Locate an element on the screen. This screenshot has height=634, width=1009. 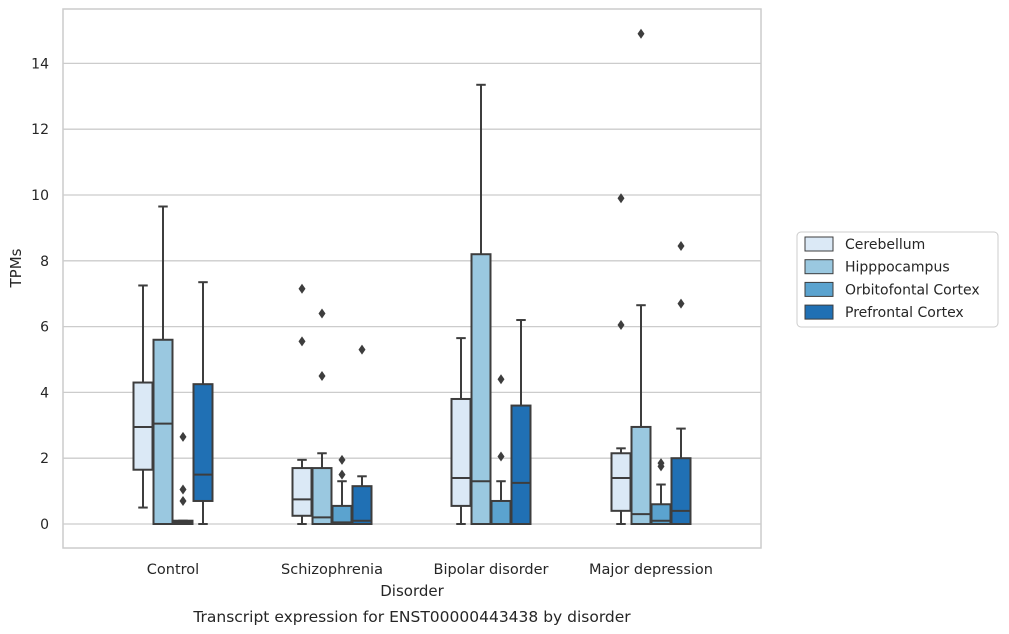
y-tick-label: 12 is located at coordinates (40, 130).